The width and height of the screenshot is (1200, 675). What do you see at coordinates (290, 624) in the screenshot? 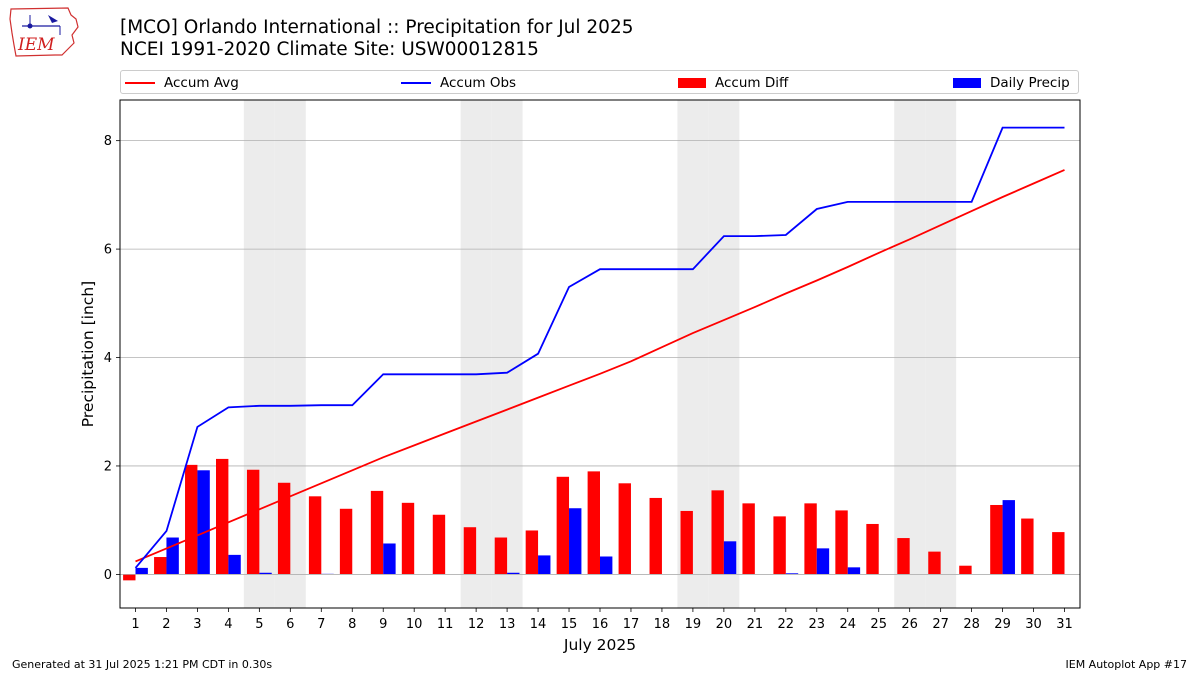
I see `xtick-label-6: 6` at bounding box center [290, 624].